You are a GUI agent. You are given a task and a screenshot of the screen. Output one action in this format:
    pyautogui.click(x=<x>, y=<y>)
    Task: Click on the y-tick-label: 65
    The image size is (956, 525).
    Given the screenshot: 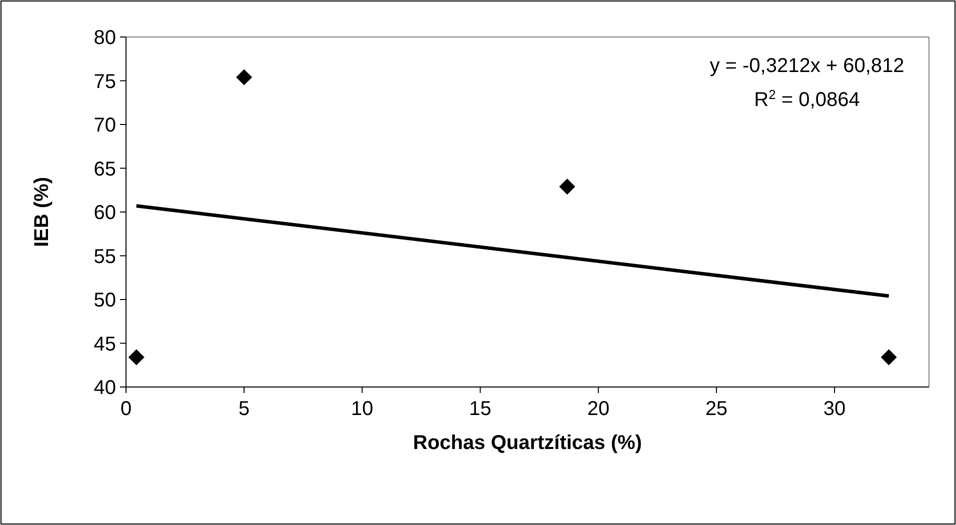 What is the action you would take?
    pyautogui.click(x=105, y=169)
    